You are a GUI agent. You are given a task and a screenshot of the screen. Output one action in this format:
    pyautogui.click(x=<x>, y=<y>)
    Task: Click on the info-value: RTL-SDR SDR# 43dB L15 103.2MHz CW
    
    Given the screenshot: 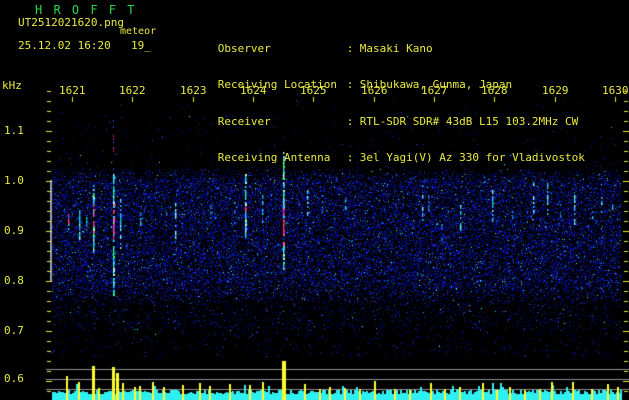 What is the action you would take?
    pyautogui.click(x=469, y=121)
    